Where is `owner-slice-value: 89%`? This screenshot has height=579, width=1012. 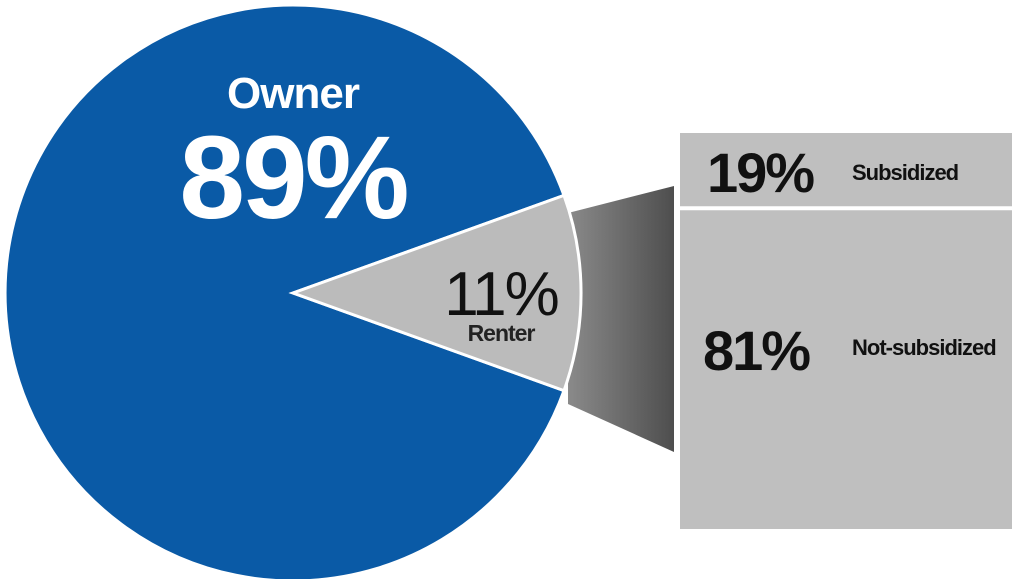
owner-slice-value: 89% is located at coordinates (292, 178).